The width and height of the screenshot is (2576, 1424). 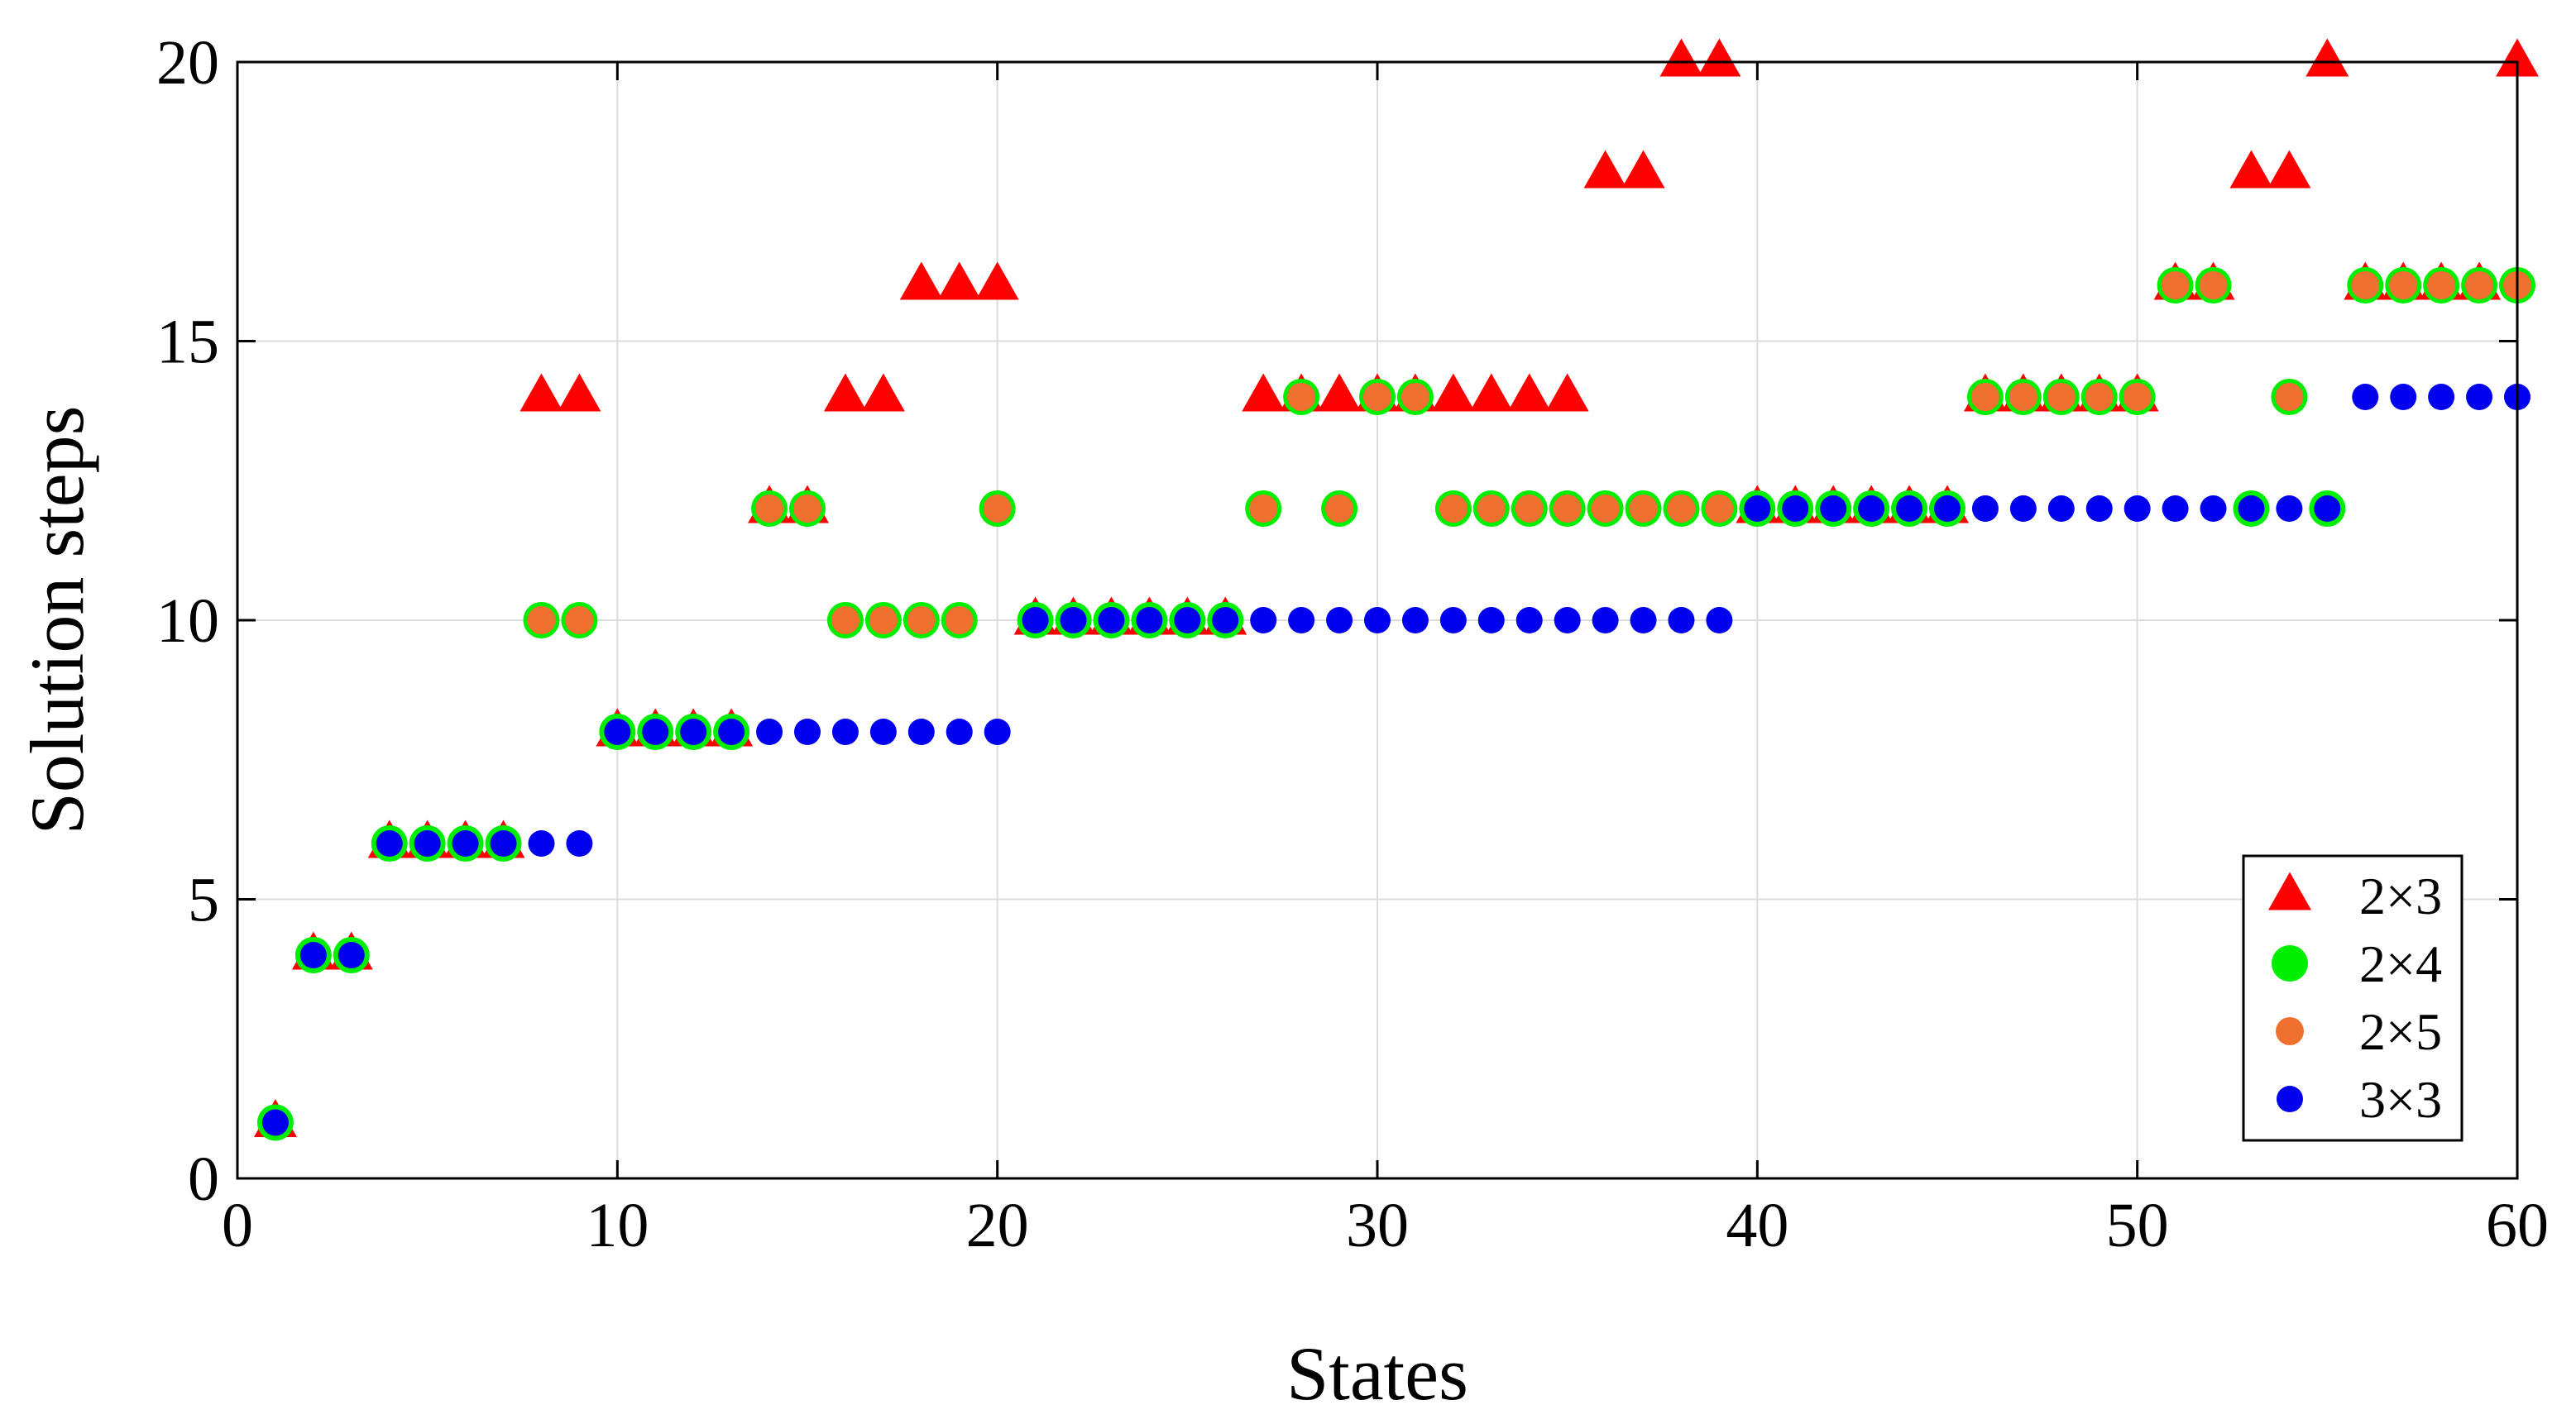 I want to click on x-tick-label: 0, so click(x=237, y=1225).